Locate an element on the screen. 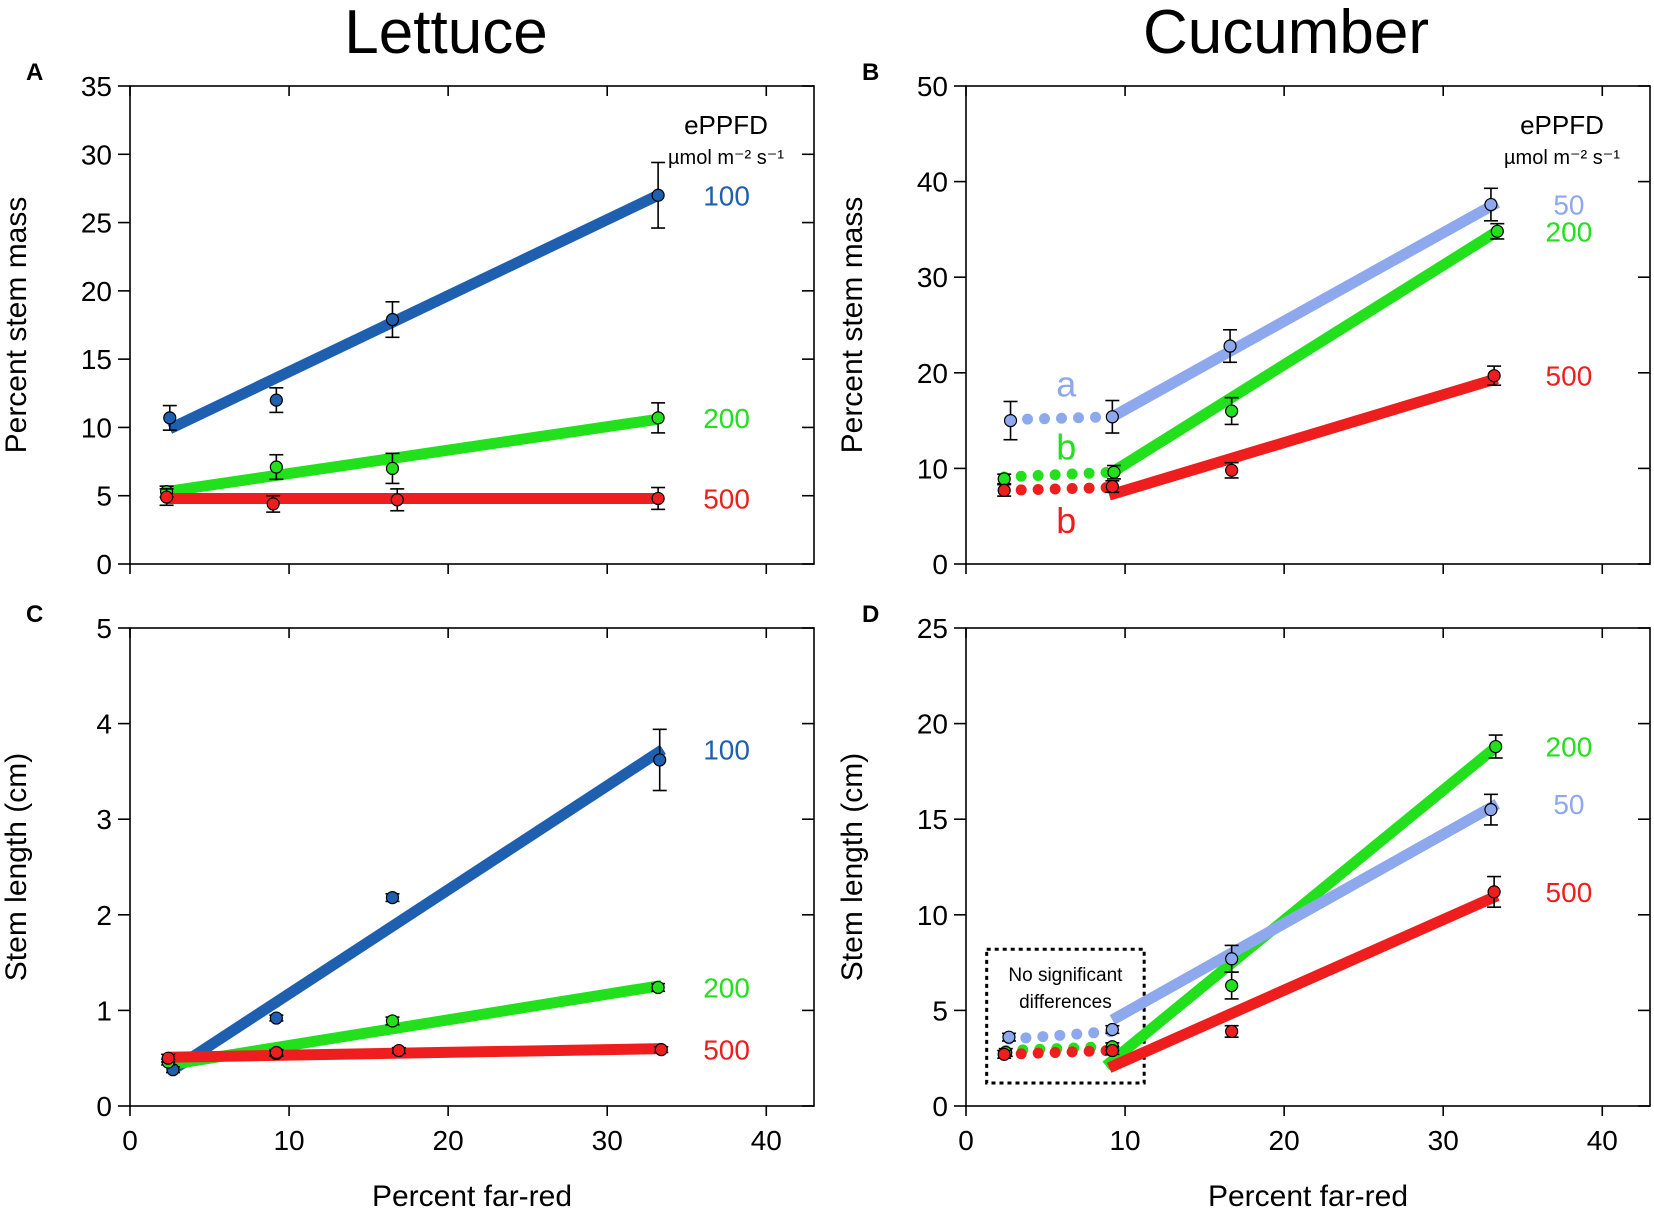 This screenshot has width=1654, height=1214. y-axis-label: Percent stem mass is located at coordinates (852, 325).